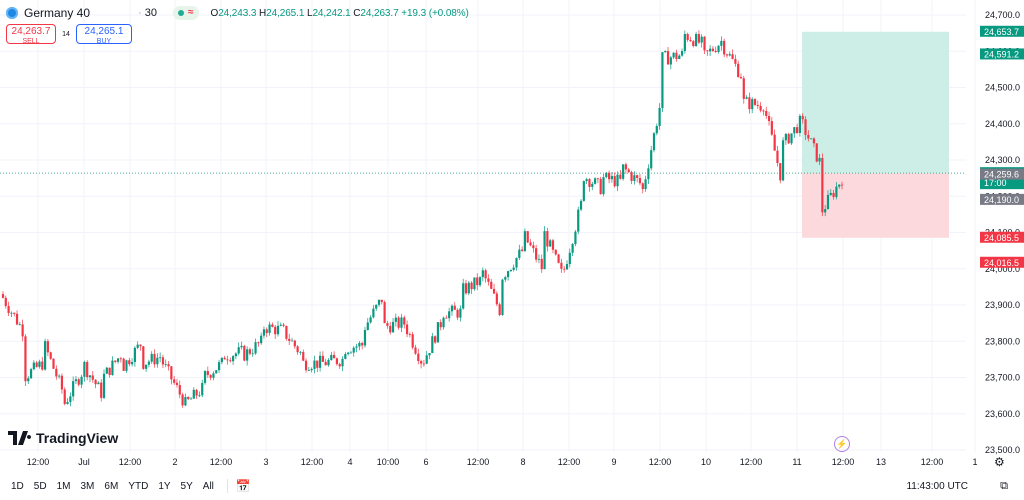 The image size is (1024, 500). Describe the element at coordinates (66, 34) in the screenshot. I see `spread-value: 14` at that location.